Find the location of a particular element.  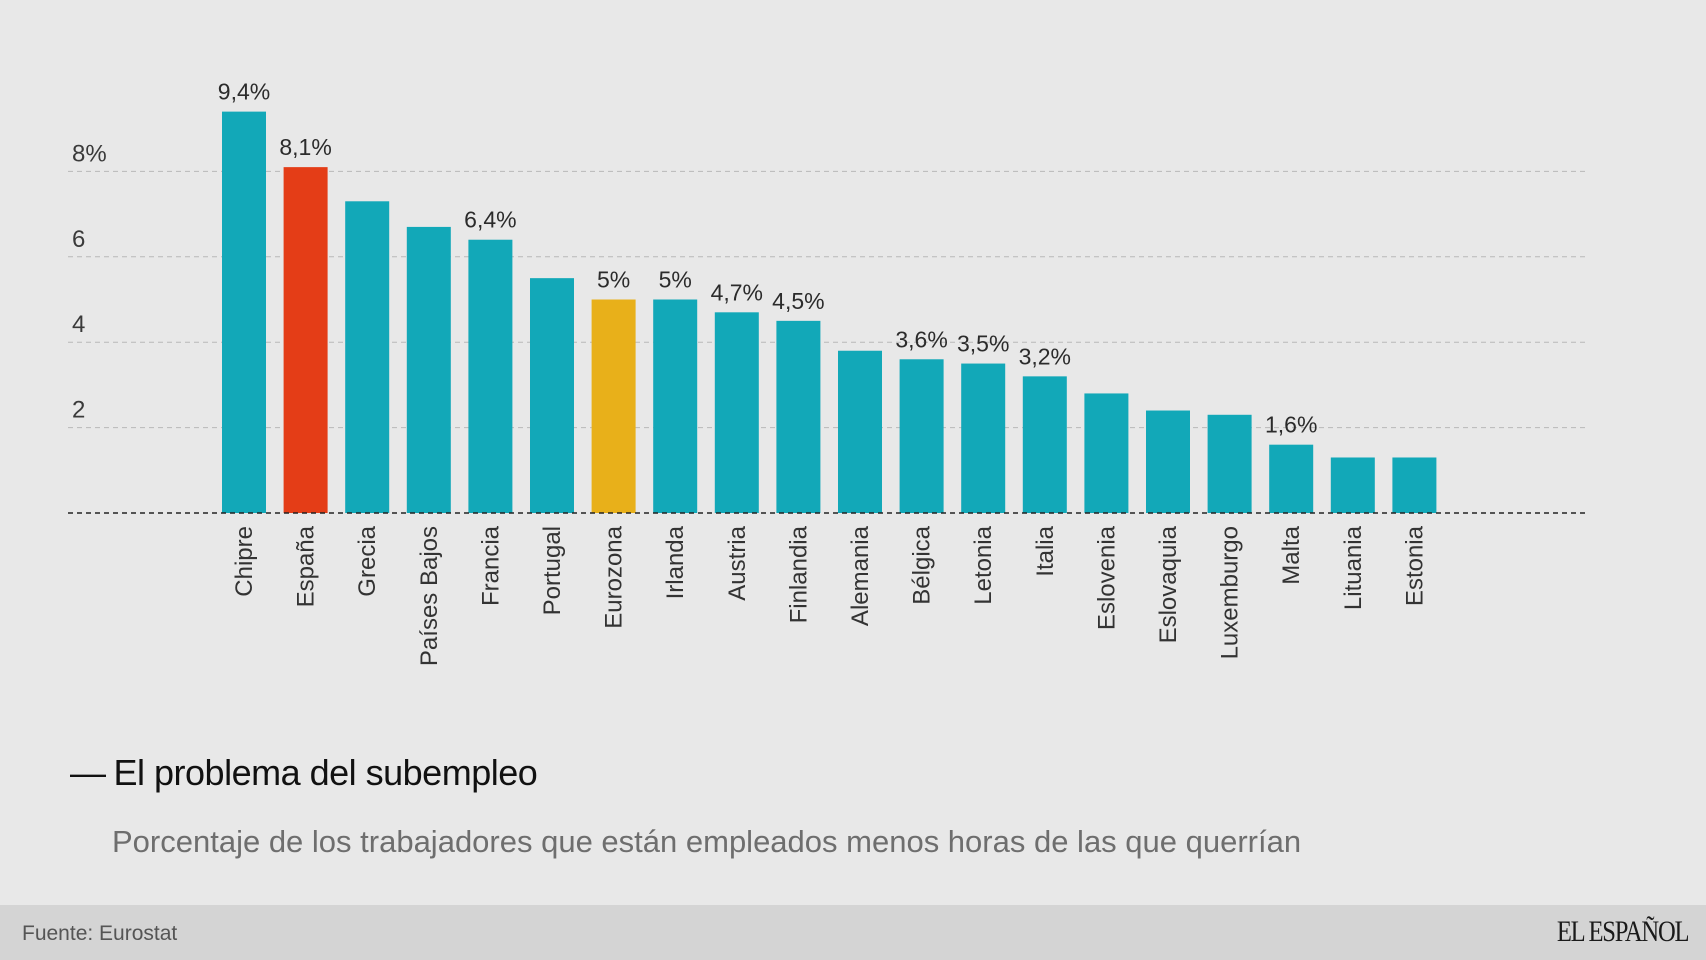

bar-grecia is located at coordinates (367, 357).